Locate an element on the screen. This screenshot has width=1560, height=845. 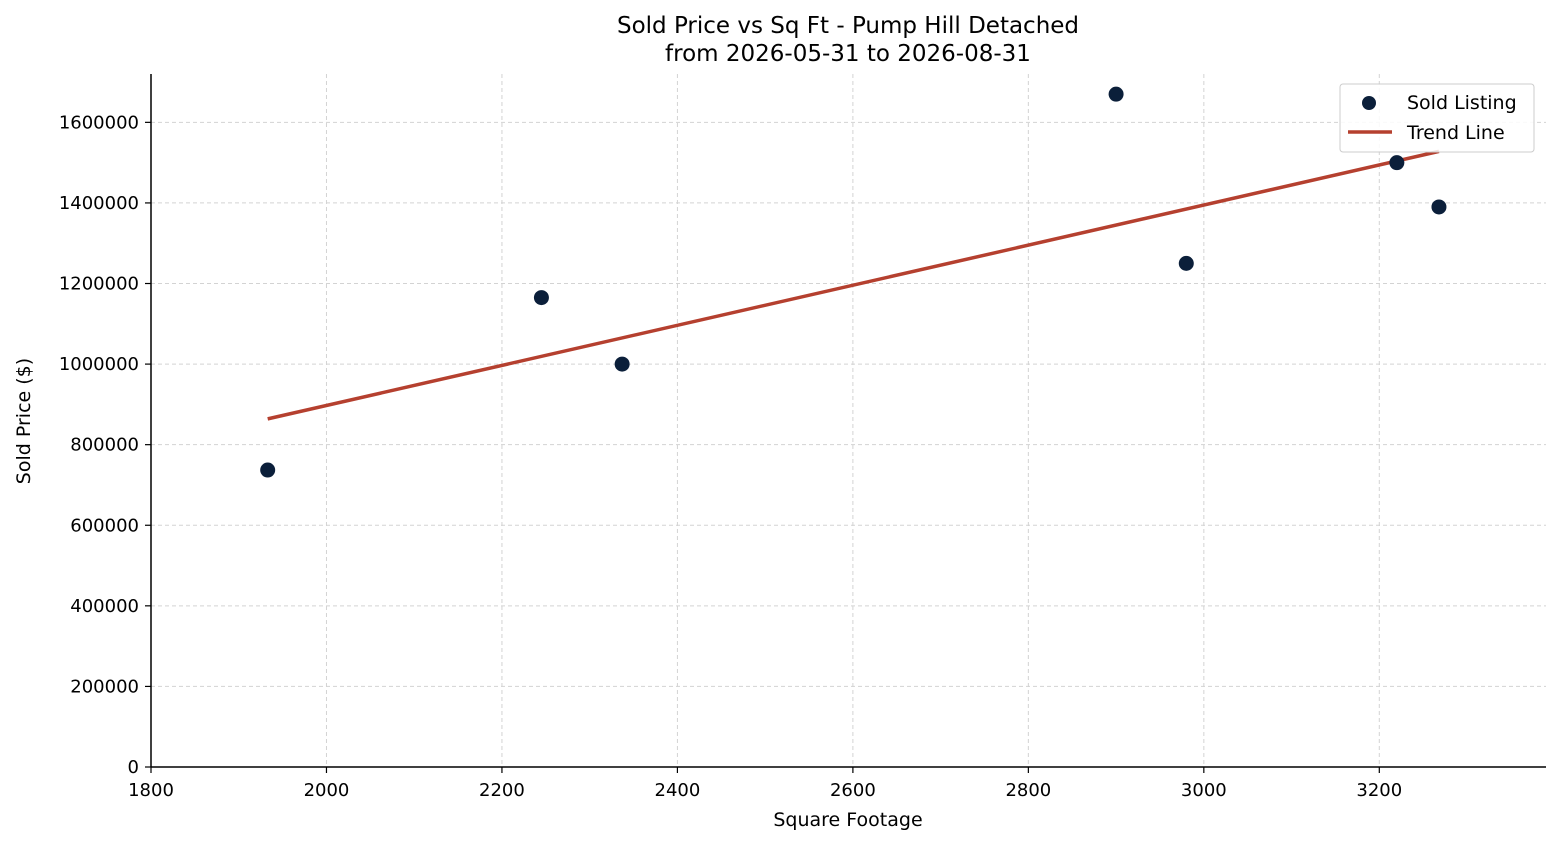
y-tick-label: 800000 is located at coordinates (104, 445).